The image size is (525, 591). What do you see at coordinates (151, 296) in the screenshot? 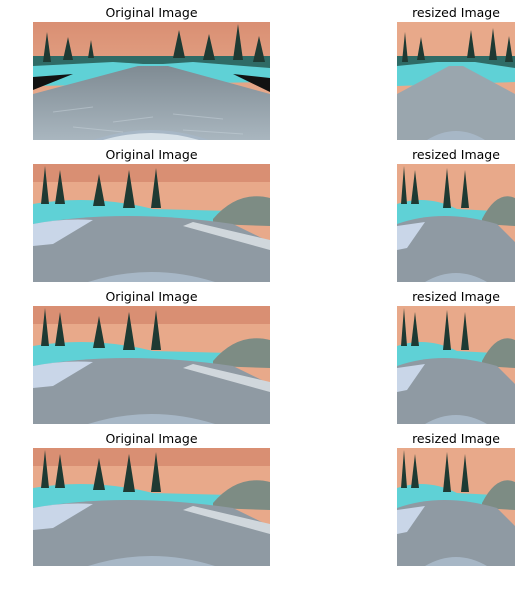
I see `left-title-3: Original Image` at bounding box center [151, 296].